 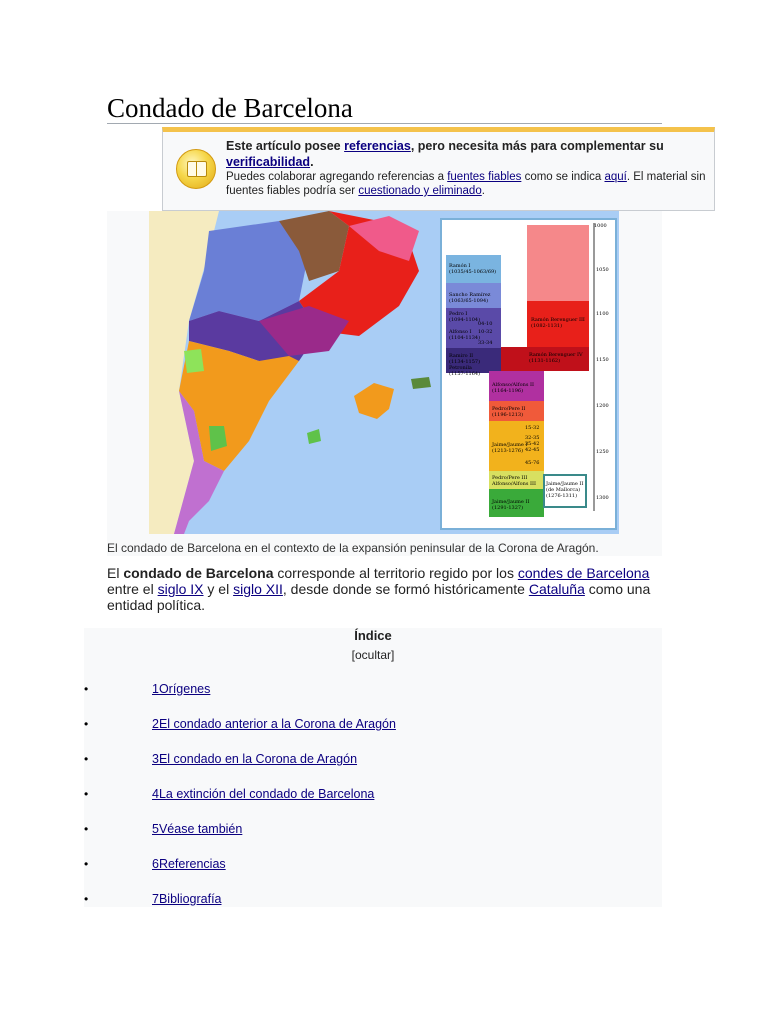 I want to click on label-mallorca: (de Mallorca), so click(x=563, y=489).